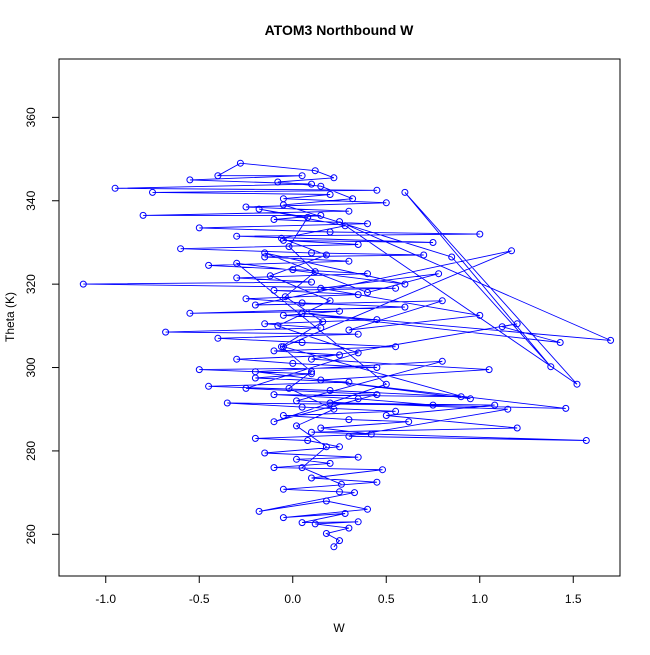 This screenshot has width=650, height=655. What do you see at coordinates (31, 200) in the screenshot?
I see `y-tick-label: 340` at bounding box center [31, 200].